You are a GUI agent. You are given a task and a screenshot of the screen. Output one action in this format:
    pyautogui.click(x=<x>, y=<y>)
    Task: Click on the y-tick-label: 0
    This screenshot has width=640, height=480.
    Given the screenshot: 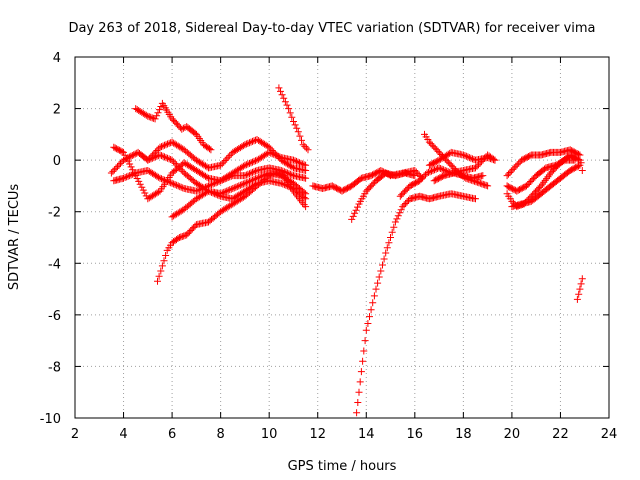 What is the action you would take?
    pyautogui.click(x=57, y=161)
    